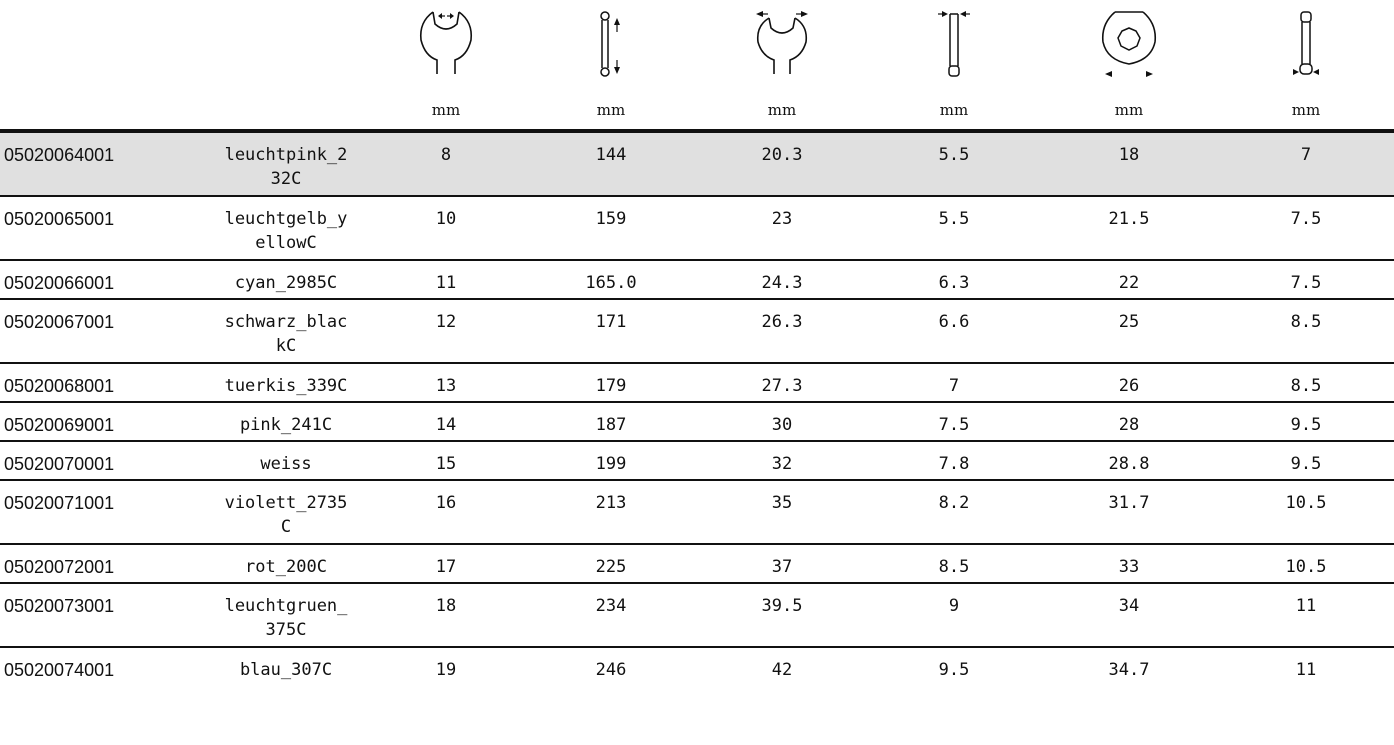  Describe the element at coordinates (782, 670) in the screenshot. I see `cell-value: 42` at that location.